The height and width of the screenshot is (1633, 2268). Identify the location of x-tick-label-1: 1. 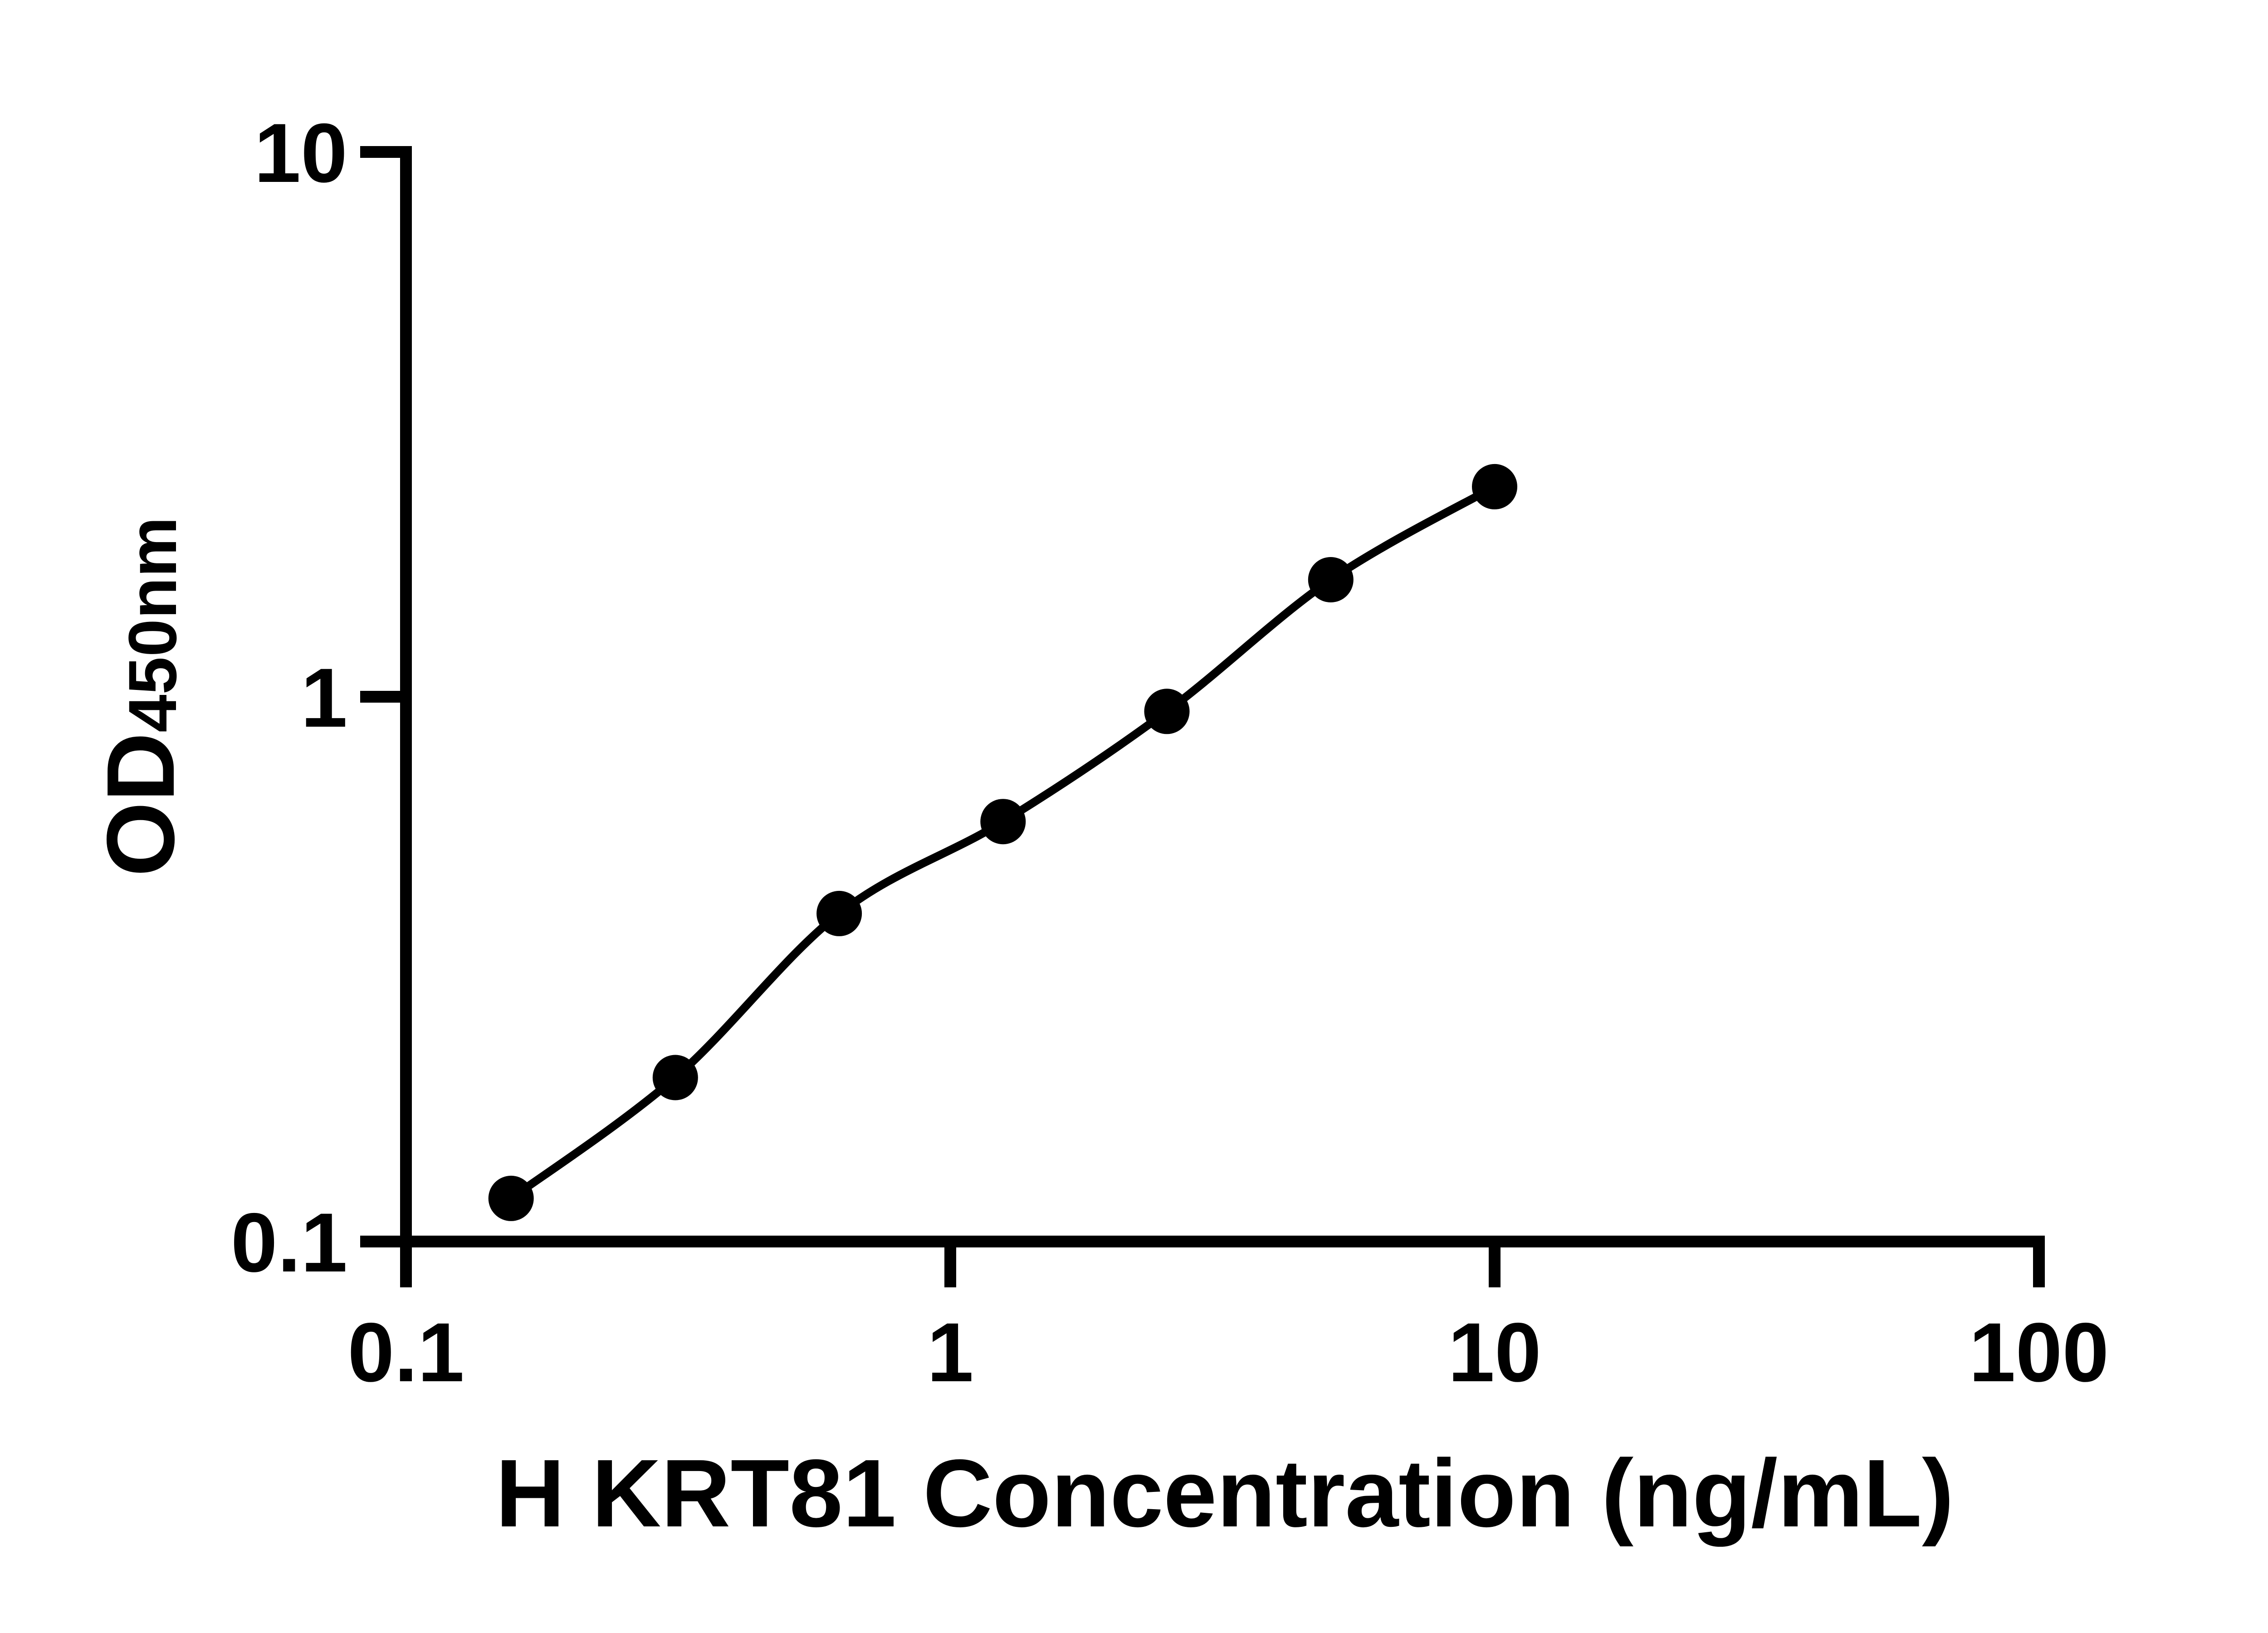
(951, 1352).